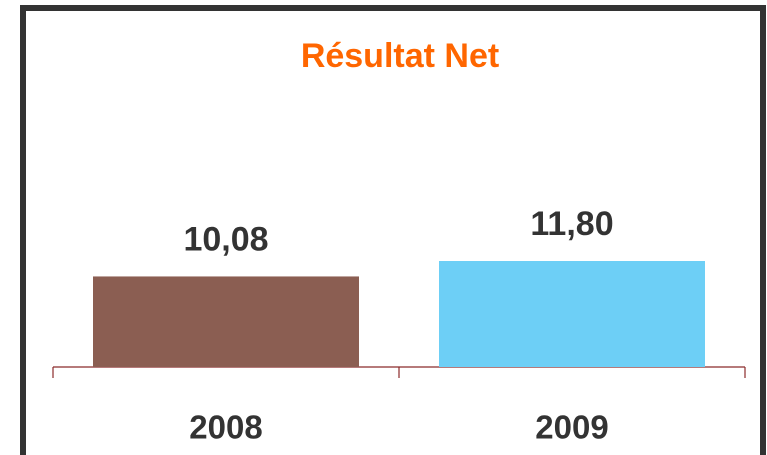  What do you see at coordinates (400, 56) in the screenshot?
I see `chart-title: Résultat Net` at bounding box center [400, 56].